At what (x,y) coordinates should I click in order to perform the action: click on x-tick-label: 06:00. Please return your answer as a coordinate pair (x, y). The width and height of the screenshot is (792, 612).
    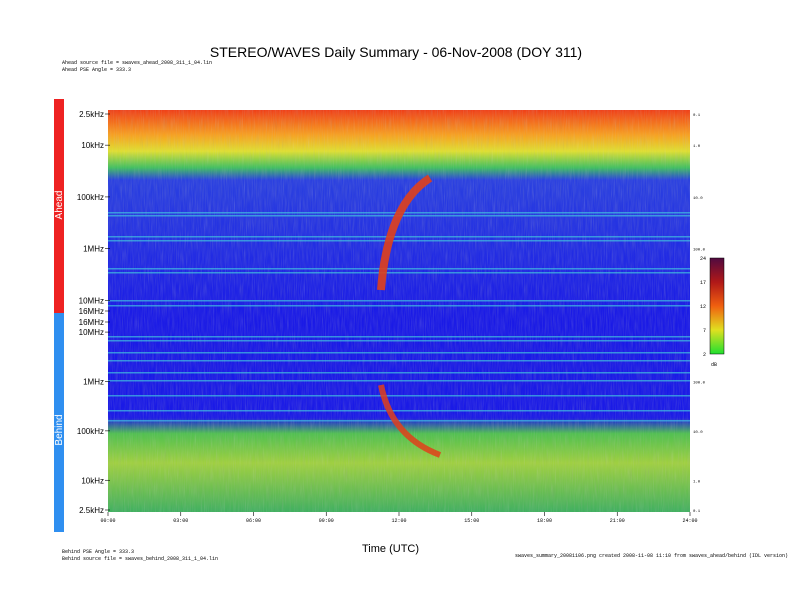
    Looking at the image, I should click on (253, 521).